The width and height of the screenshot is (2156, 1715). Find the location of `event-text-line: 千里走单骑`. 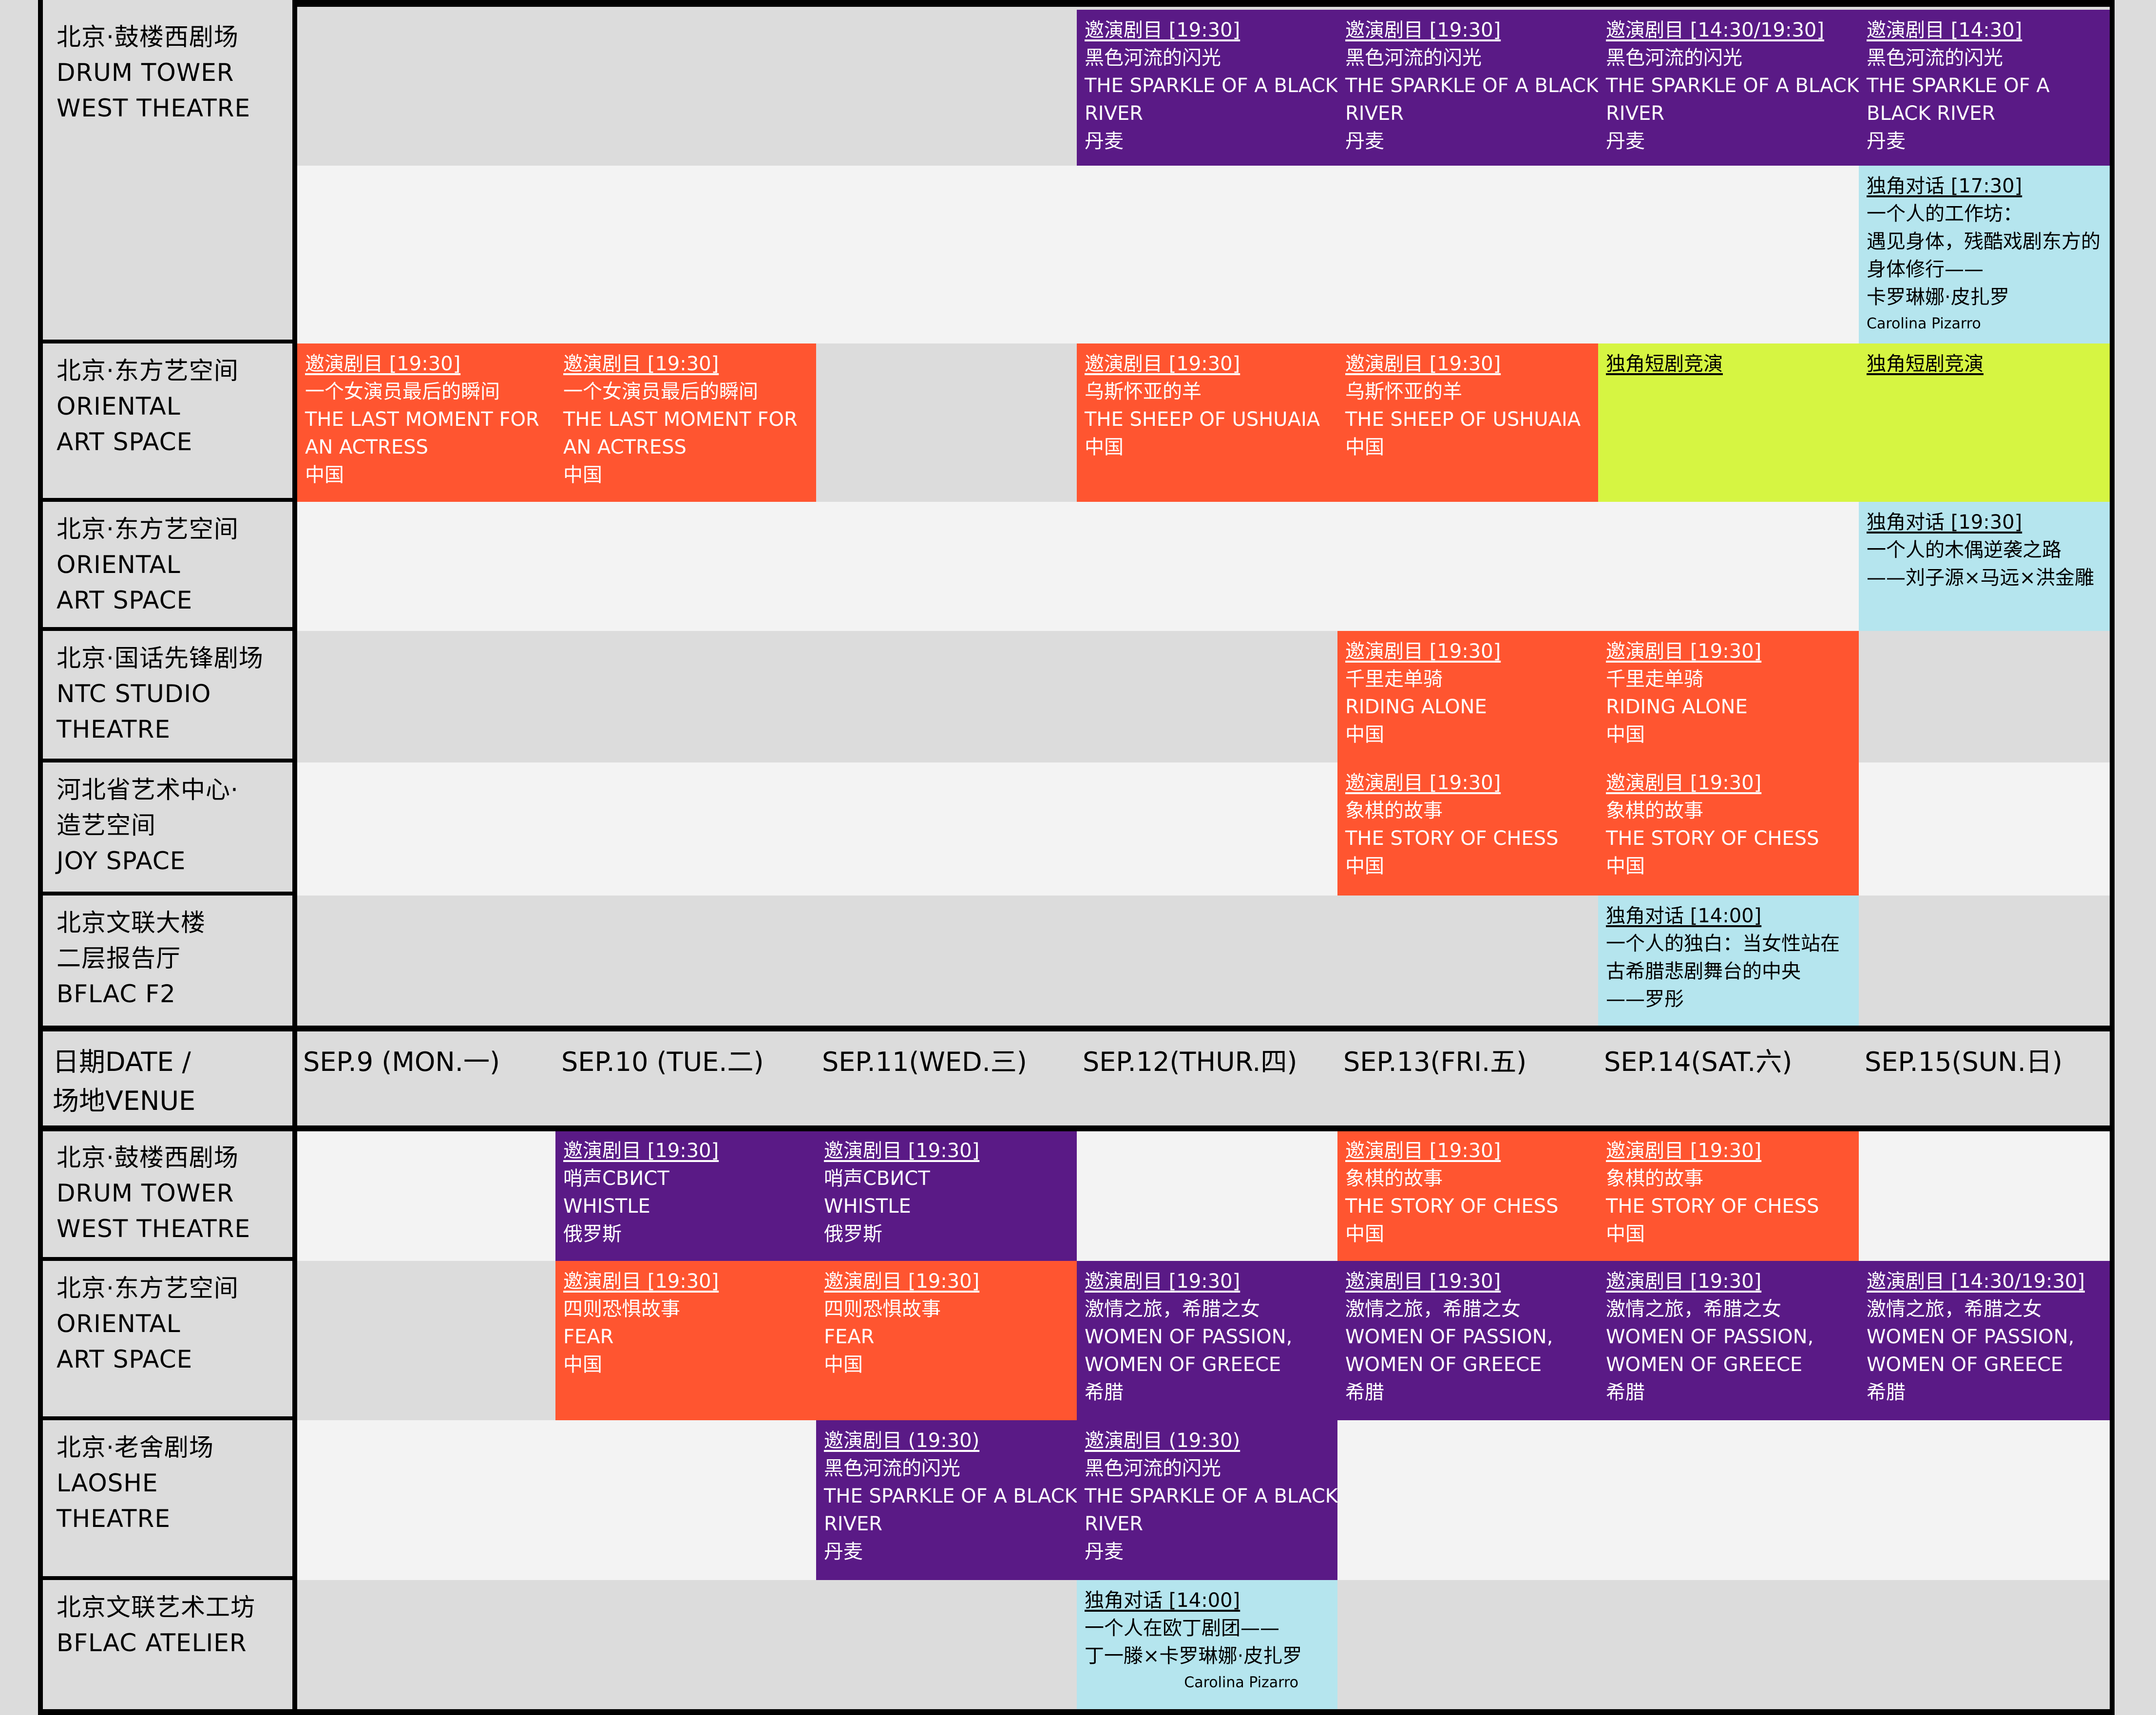

event-text-line: 千里走单骑 is located at coordinates (1654, 679).